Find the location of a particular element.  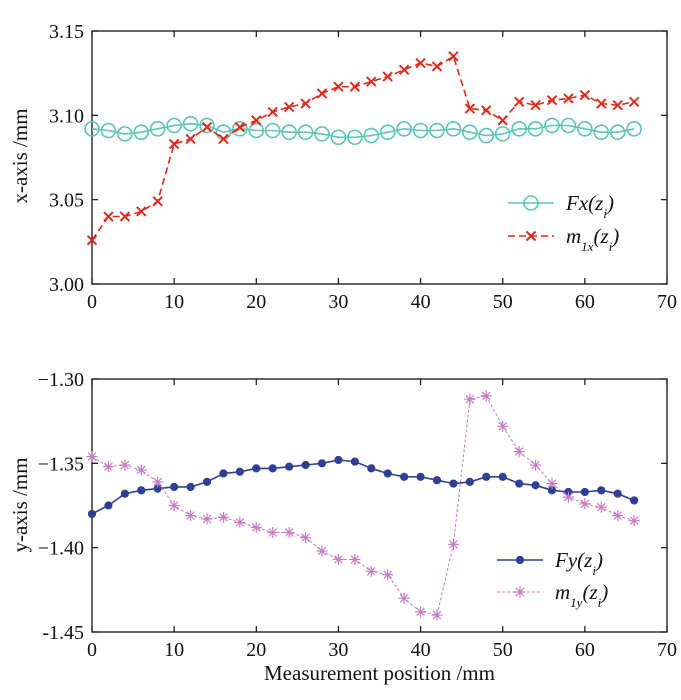

legend-label-main: m is located at coordinates (573, 236).